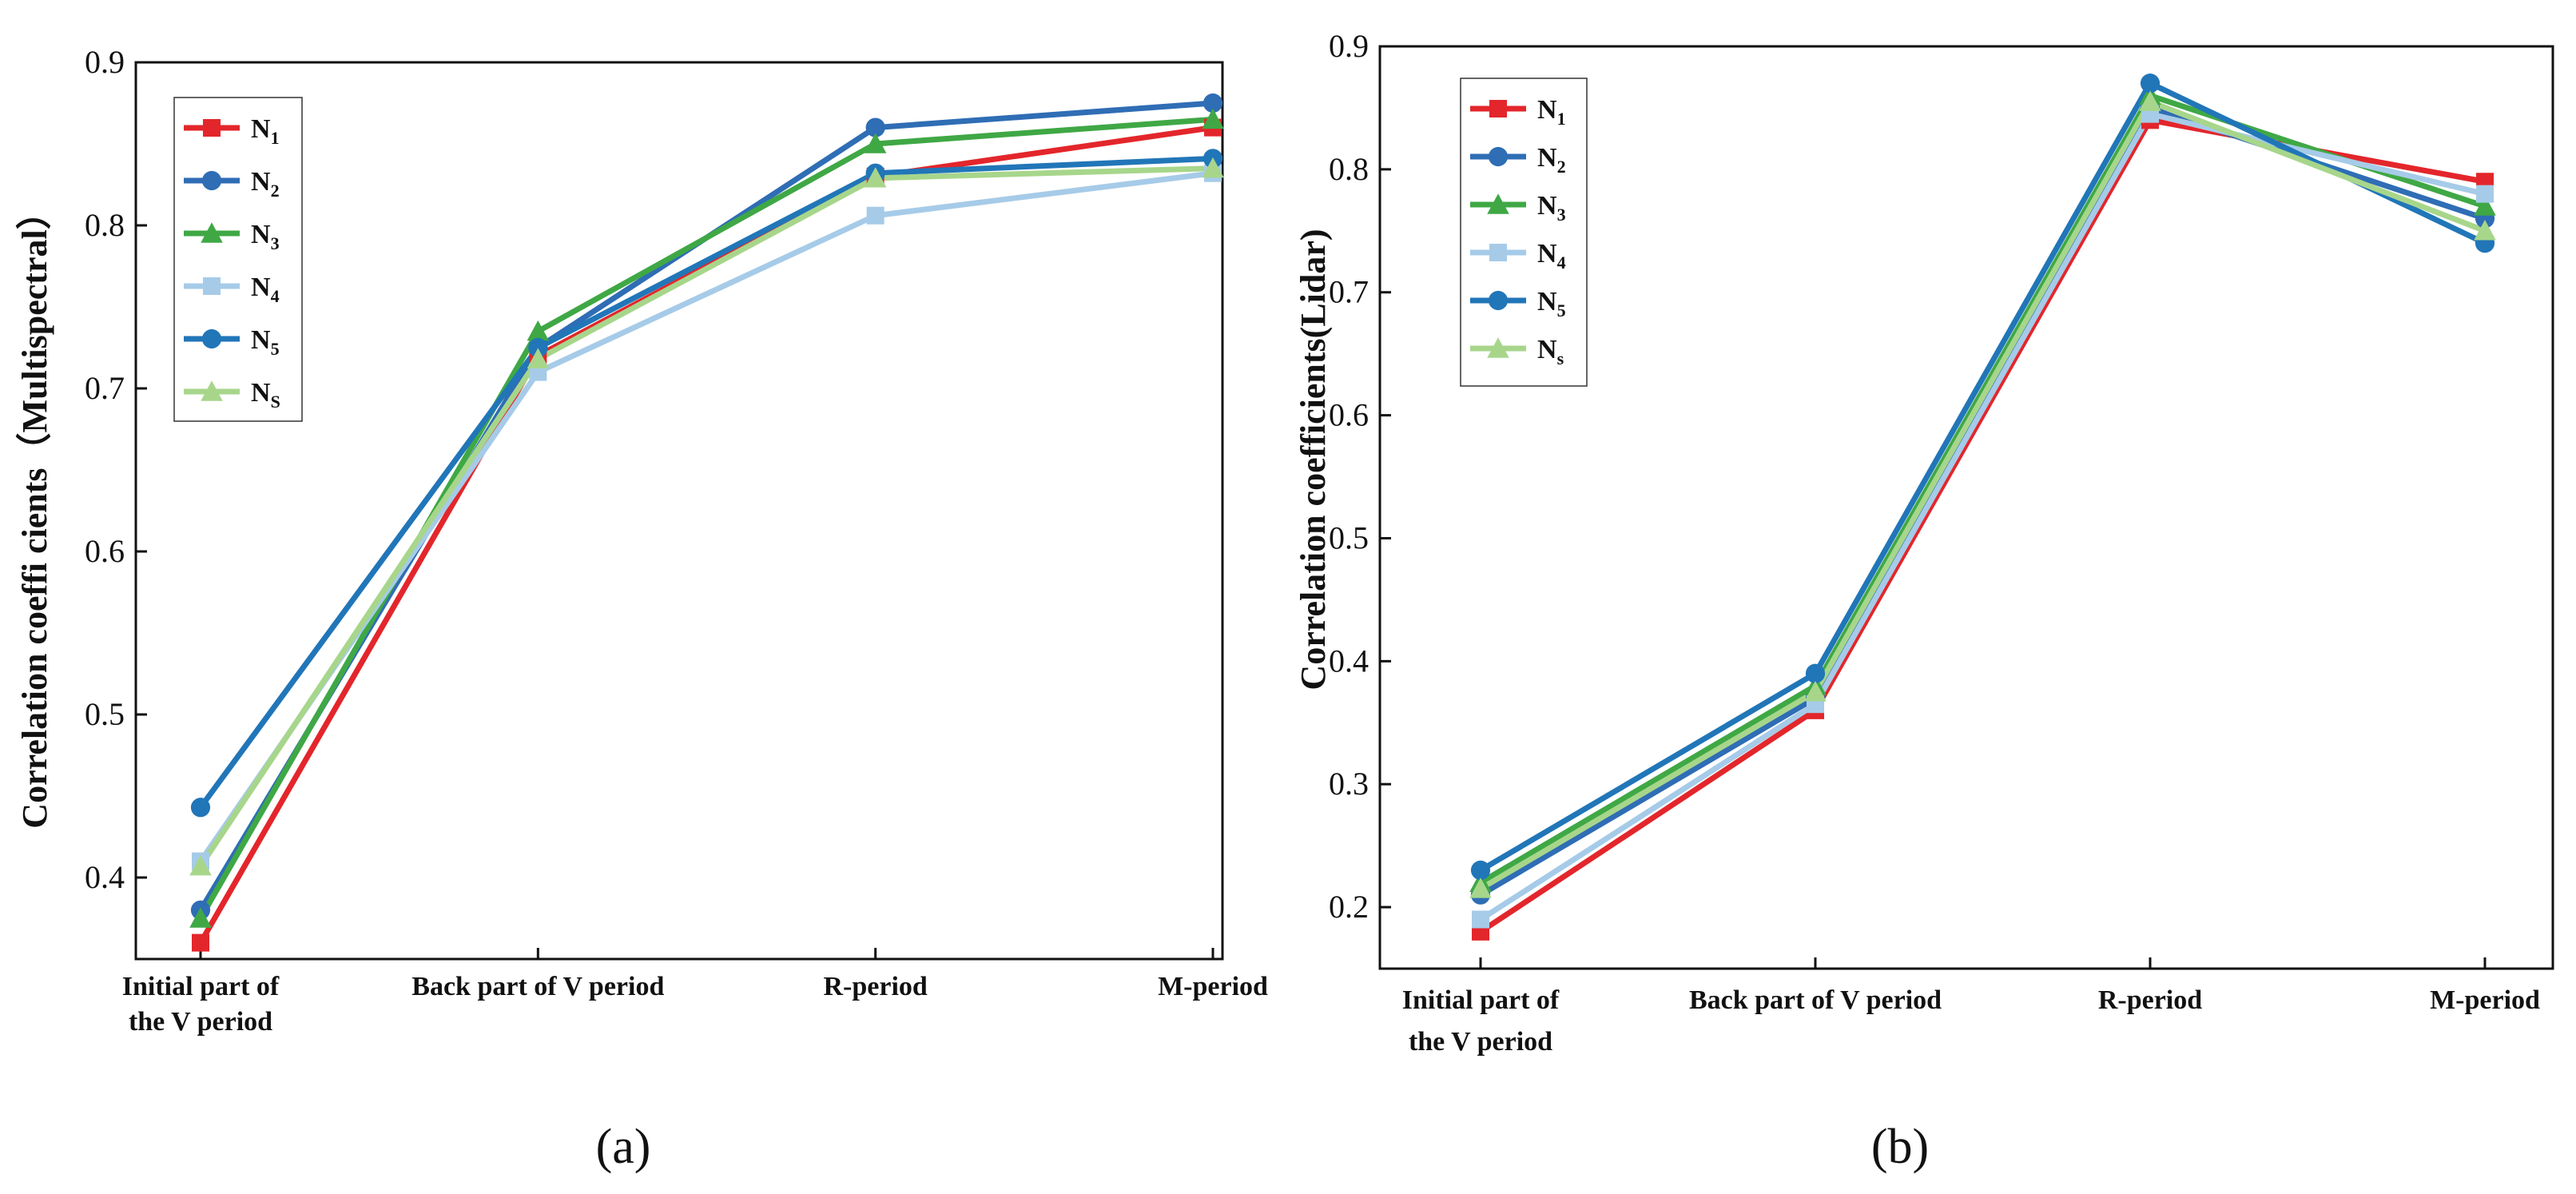 Image resolution: width=2576 pixels, height=1194 pixels. I want to click on legend-label: NS, so click(265, 395).